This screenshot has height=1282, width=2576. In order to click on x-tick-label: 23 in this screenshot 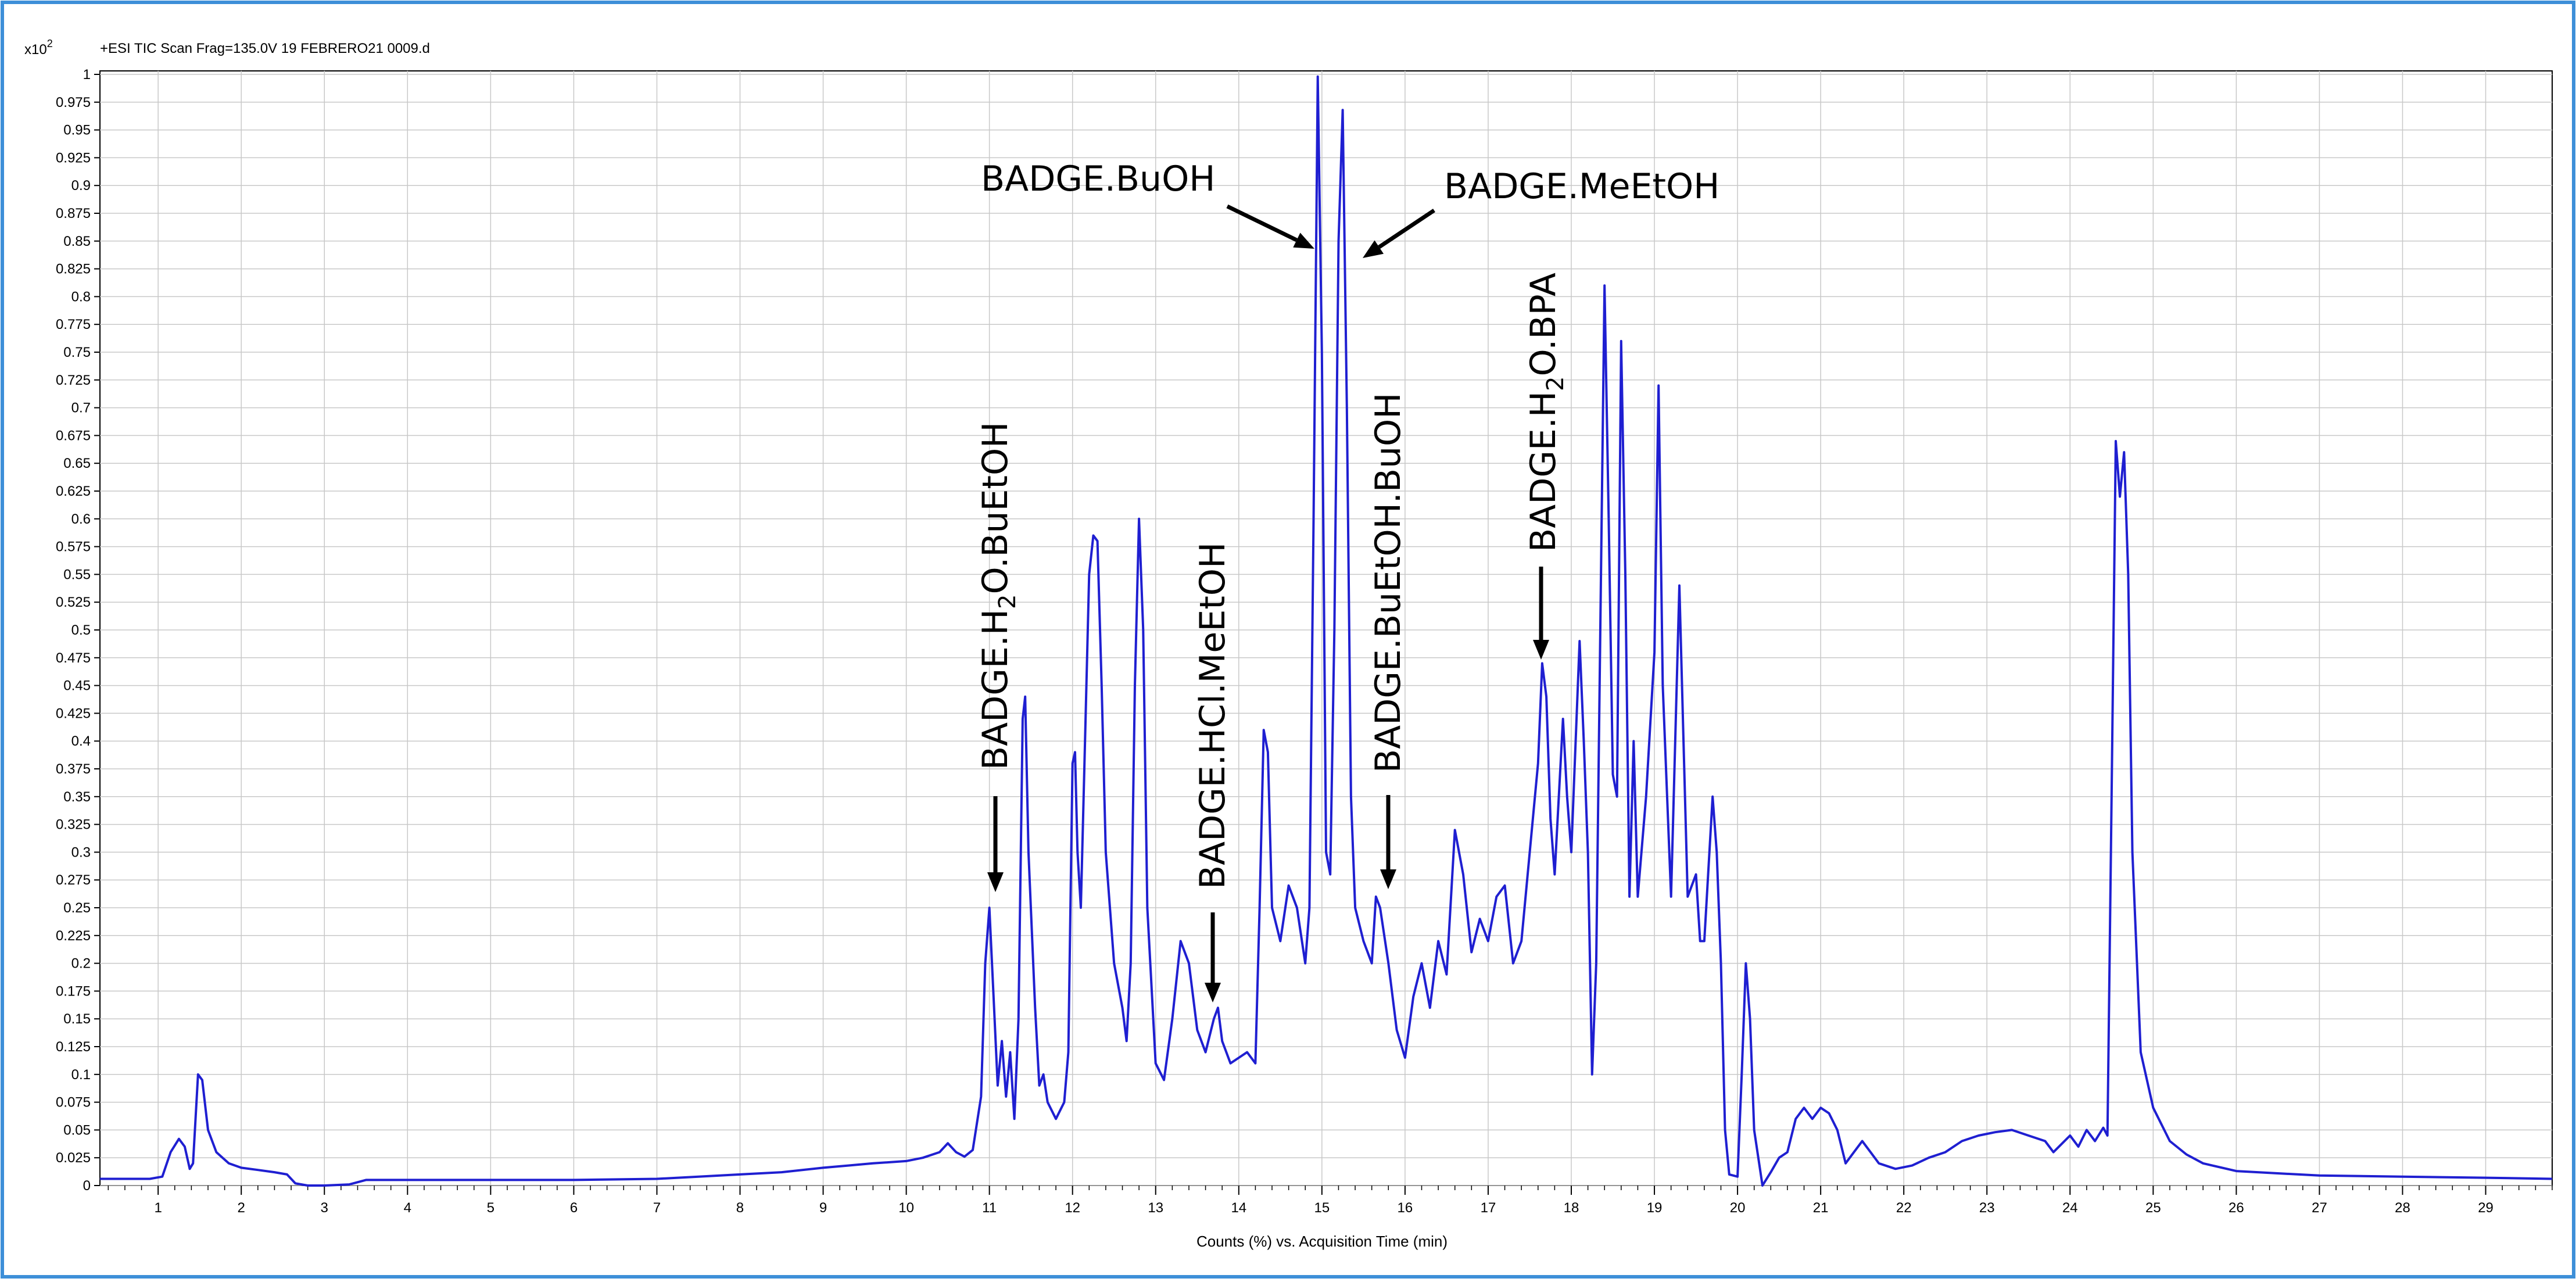, I will do `click(1987, 1208)`.